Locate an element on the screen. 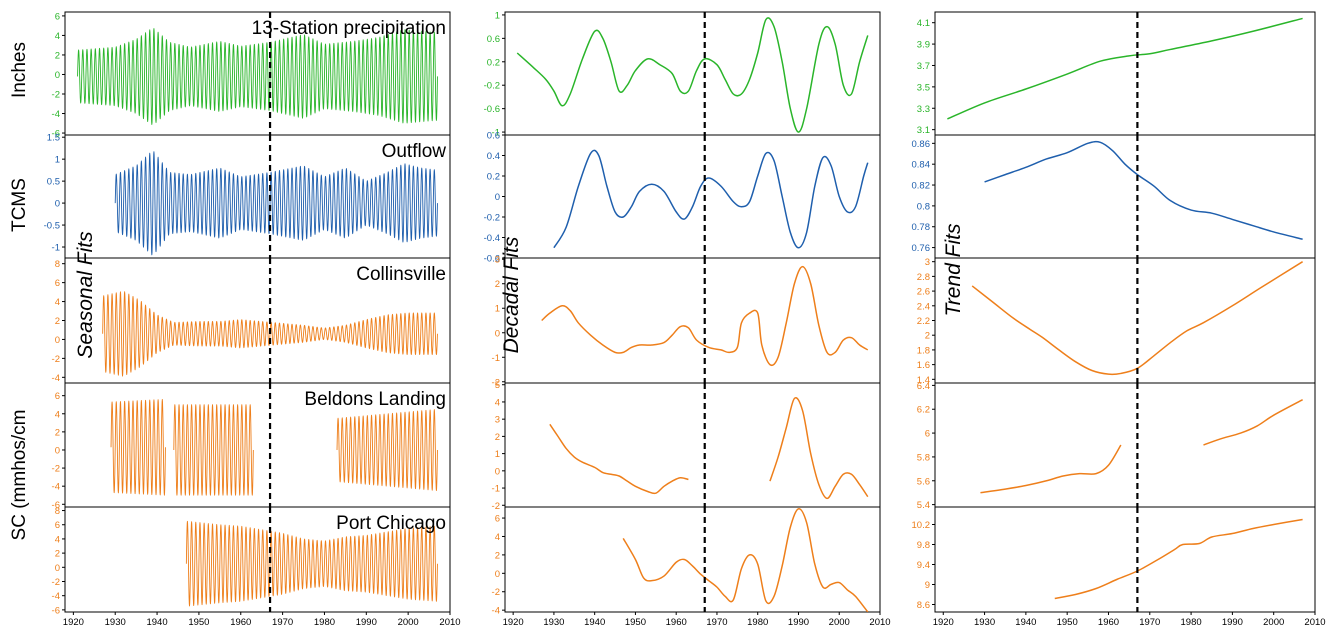 This screenshot has width=1335, height=628. y-tick-label: 0.82 is located at coordinates (921, 186).